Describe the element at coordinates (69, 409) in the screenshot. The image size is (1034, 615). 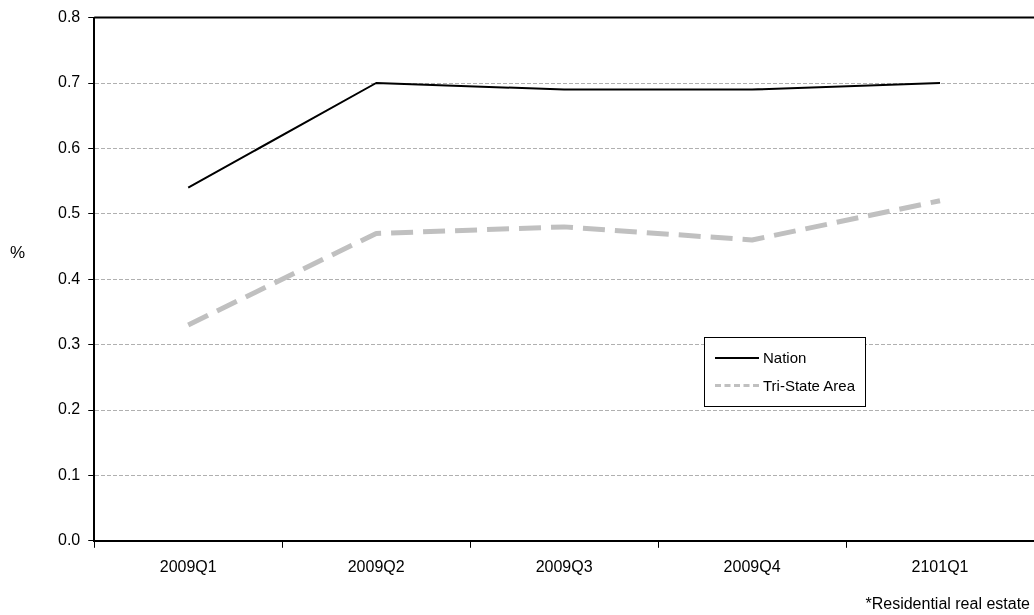
I see `y-tick-label: 0.2` at that location.